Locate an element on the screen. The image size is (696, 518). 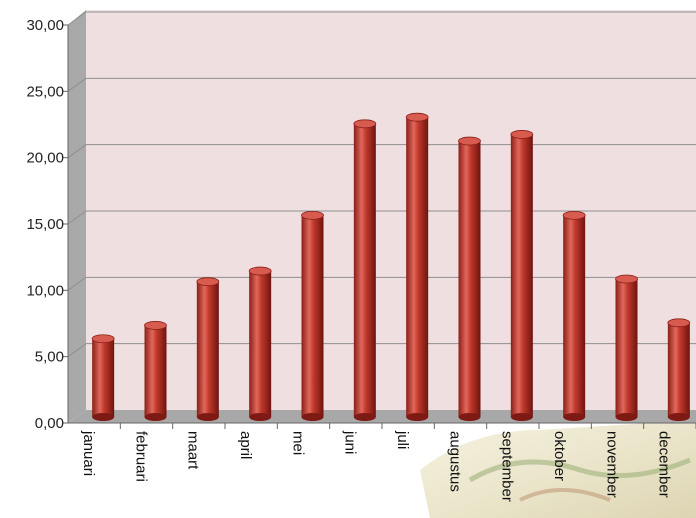
bar-maart is located at coordinates (208, 349).